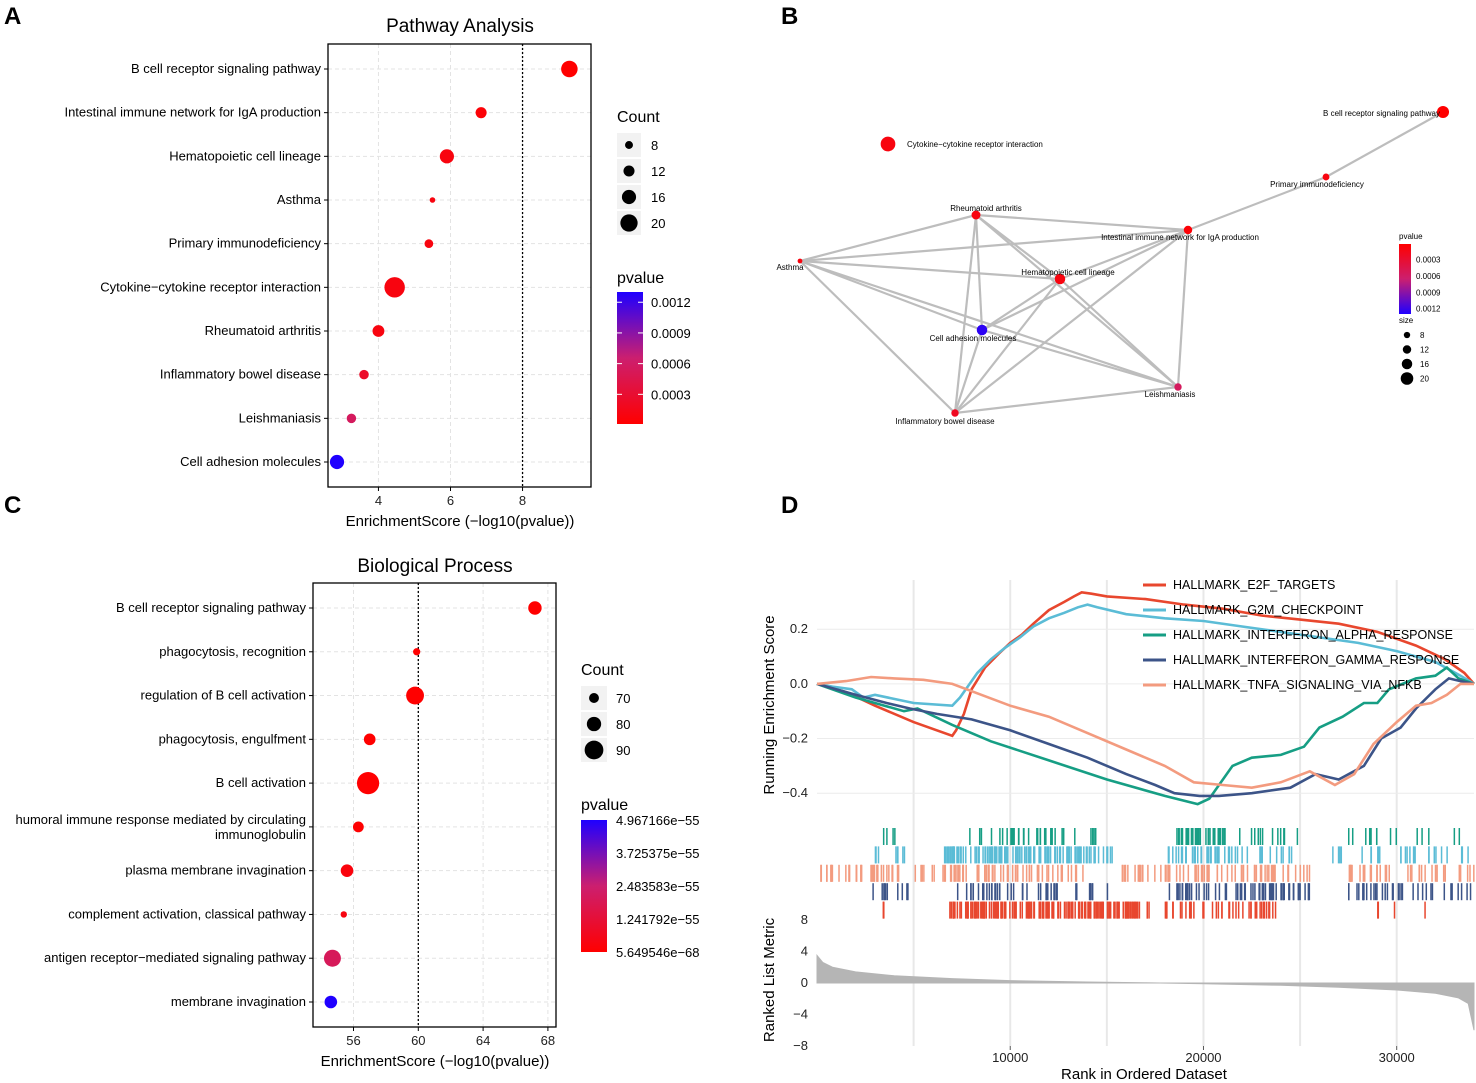 This screenshot has height=1083, width=1476. Describe the element at coordinates (623, 750) in the screenshot. I see `legend-label: 90` at that location.